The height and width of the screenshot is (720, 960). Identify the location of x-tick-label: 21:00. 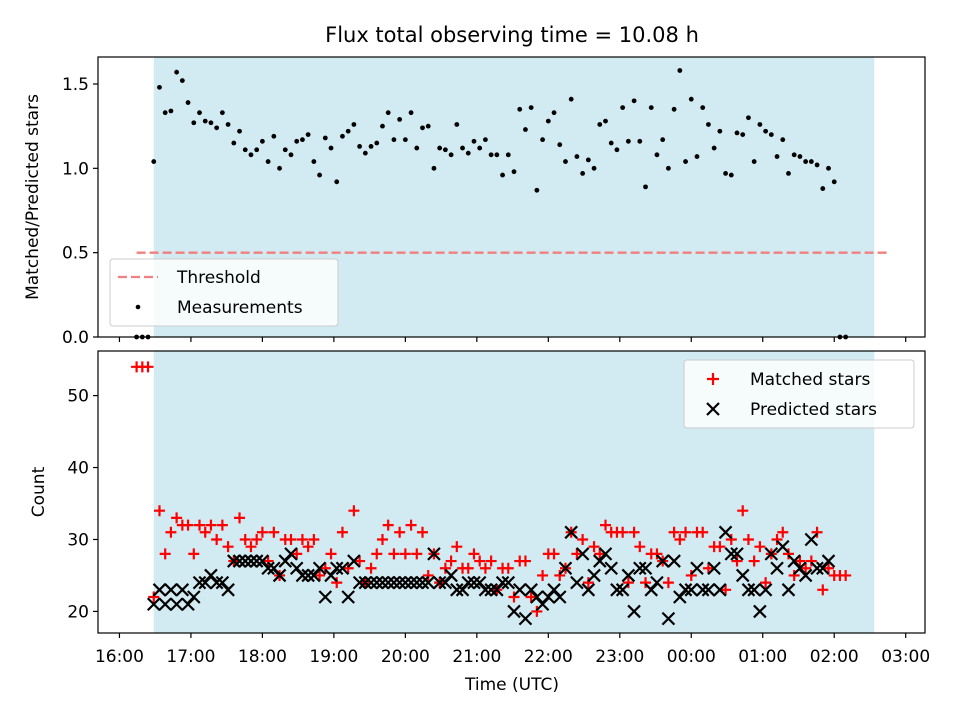
(476, 657).